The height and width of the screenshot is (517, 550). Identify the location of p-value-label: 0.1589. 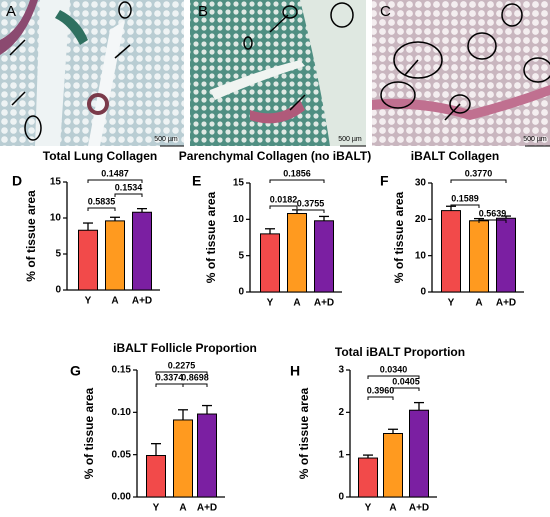
(465, 198).